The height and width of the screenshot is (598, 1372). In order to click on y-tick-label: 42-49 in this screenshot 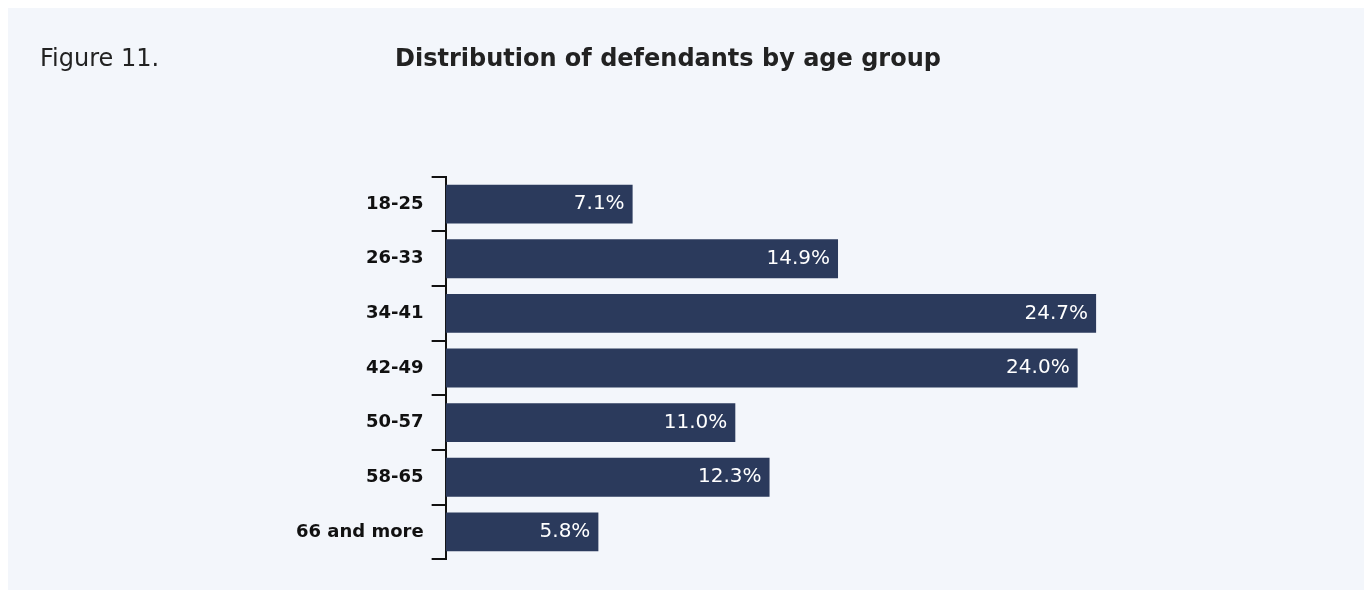, I will do `click(395, 366)`.